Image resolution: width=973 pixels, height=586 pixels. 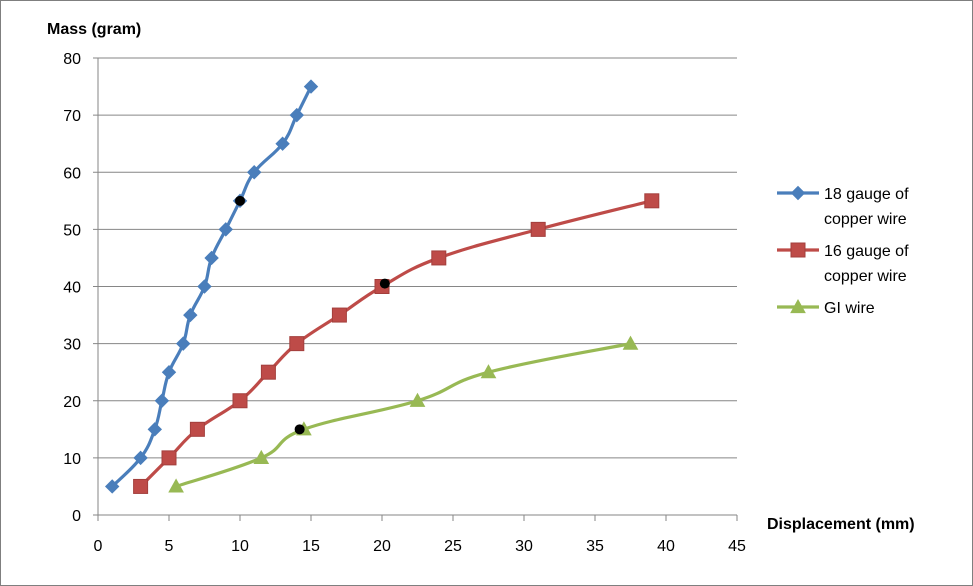 I want to click on y-tick-label: 70, so click(x=72, y=116).